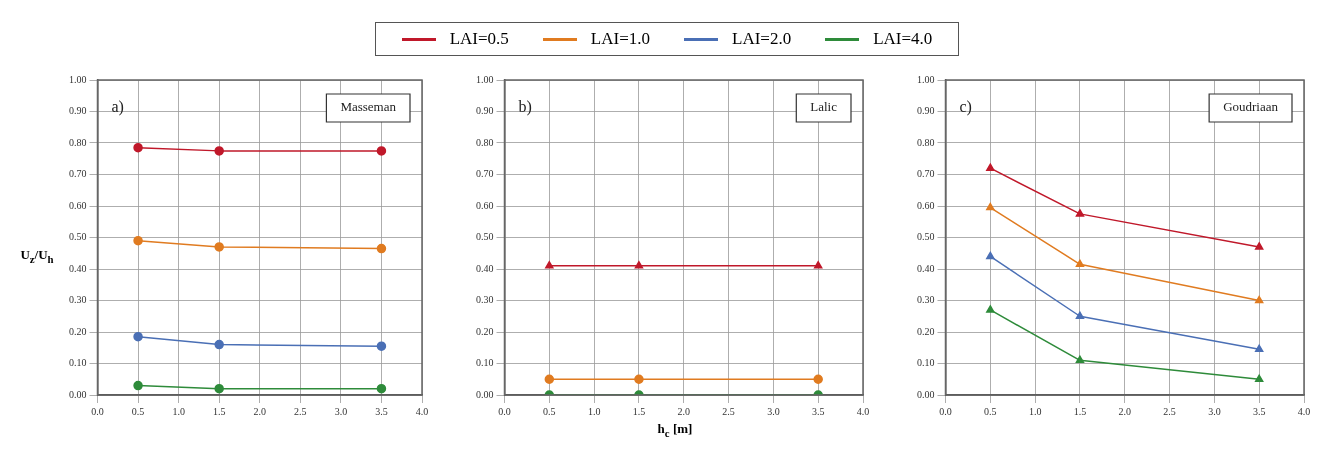 The image size is (1334, 466). I want to click on x-axis-title: h$_{c}$ [m], so click(675, 430).